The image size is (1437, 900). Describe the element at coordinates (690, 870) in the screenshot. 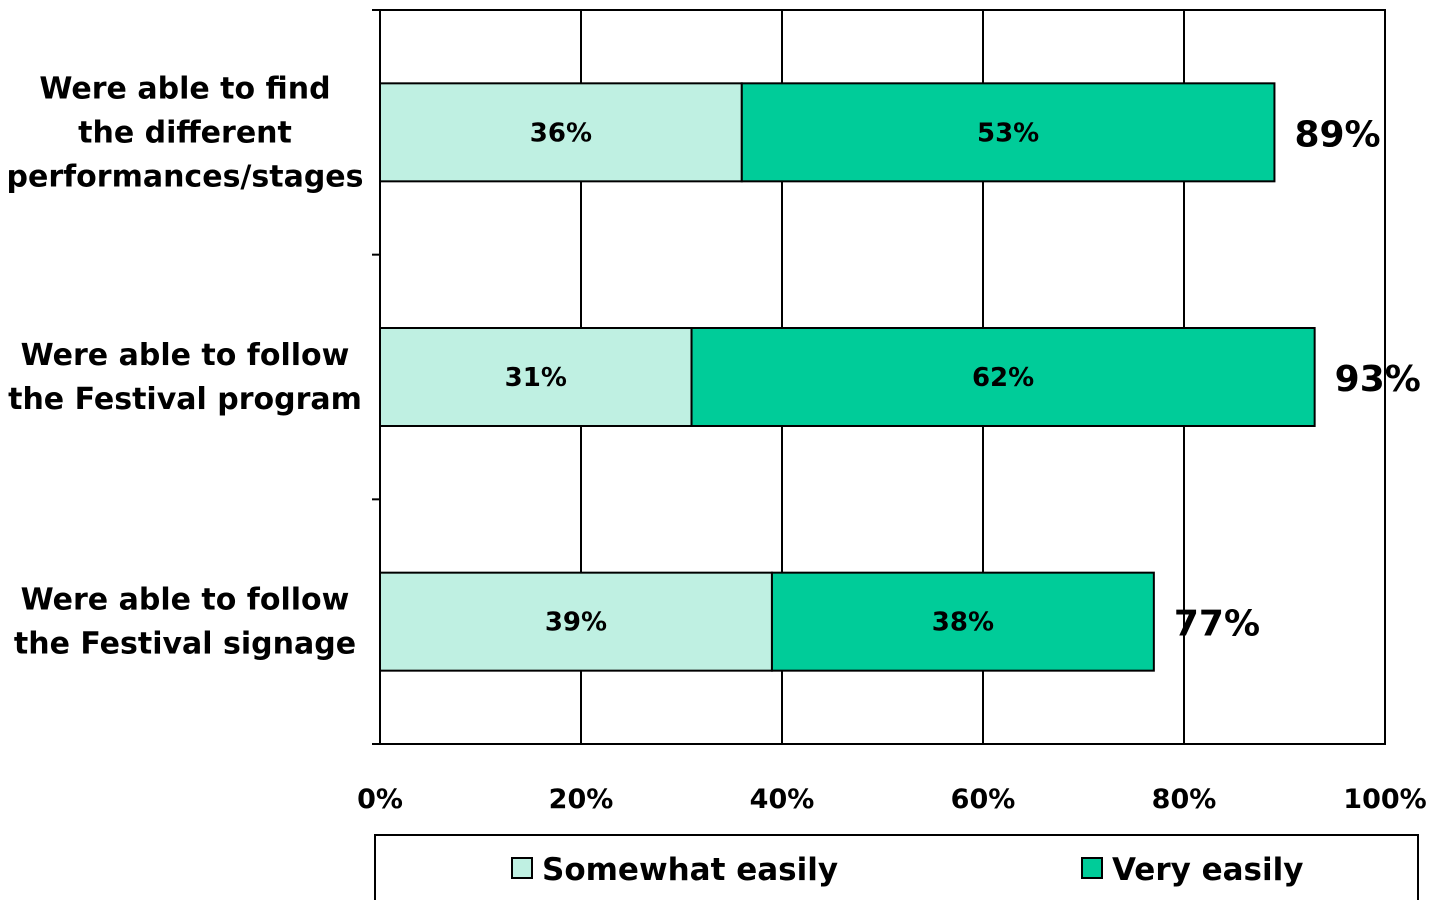

I see `legend-label: Somewhat easily` at that location.